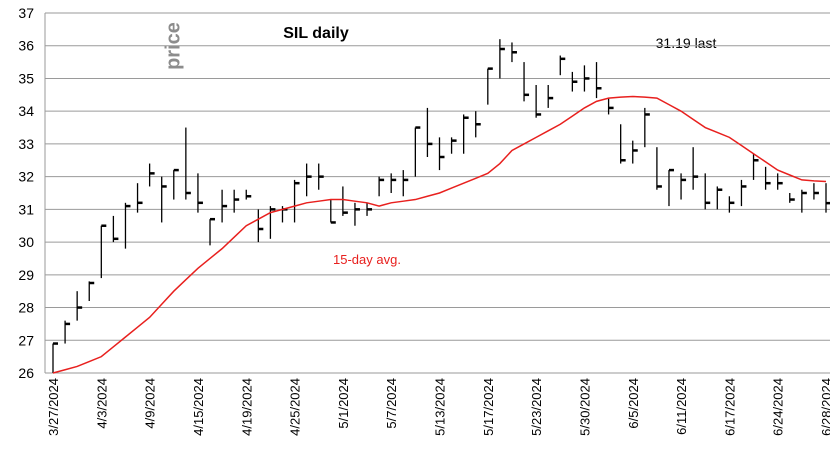  Describe the element at coordinates (26, 13) in the screenshot. I see `y-tick-label: 37` at that location.